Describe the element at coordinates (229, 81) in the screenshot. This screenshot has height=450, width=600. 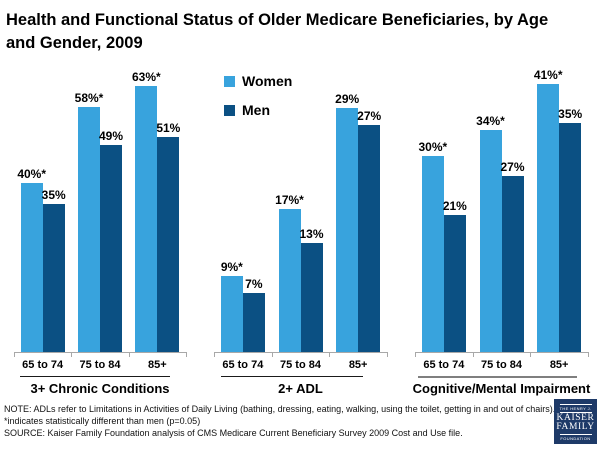
I see `women-swatch-icon` at that location.